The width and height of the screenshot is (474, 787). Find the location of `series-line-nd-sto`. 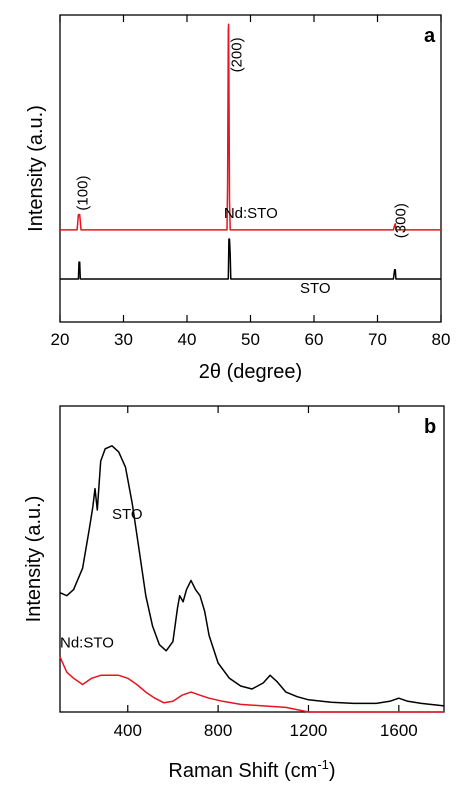

series-line-nd-sto is located at coordinates (251, 684).